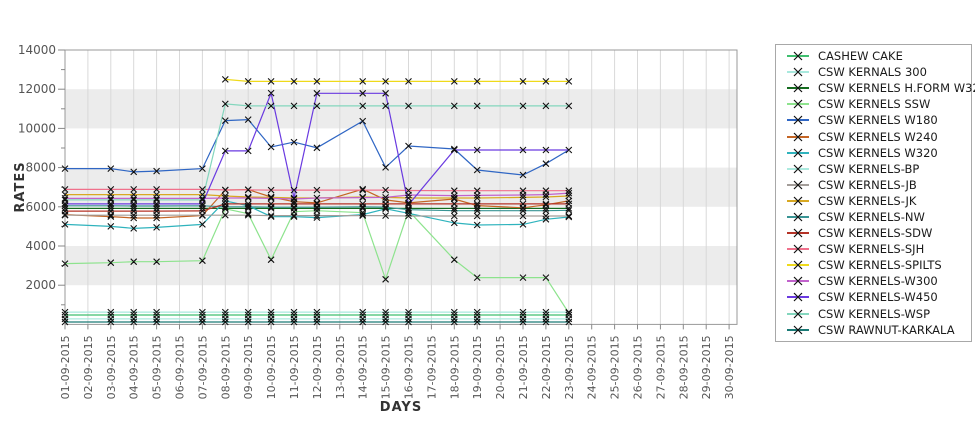  Describe the element at coordinates (875, 88) in the screenshot. I see `legend-item-csw-kernels-h-form-w320: CSW KERNELS H.FORM W320` at that location.